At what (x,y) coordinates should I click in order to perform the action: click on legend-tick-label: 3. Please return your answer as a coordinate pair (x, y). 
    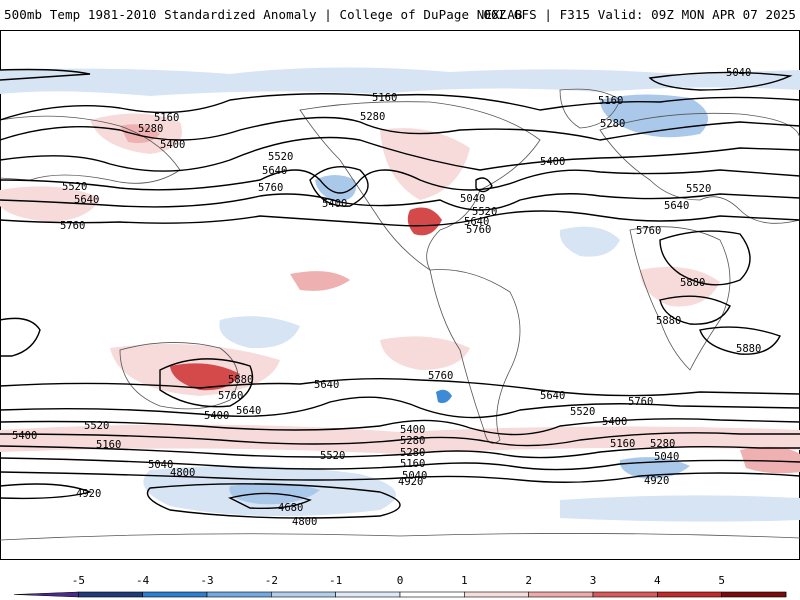
    Looking at the image, I should click on (593, 580).